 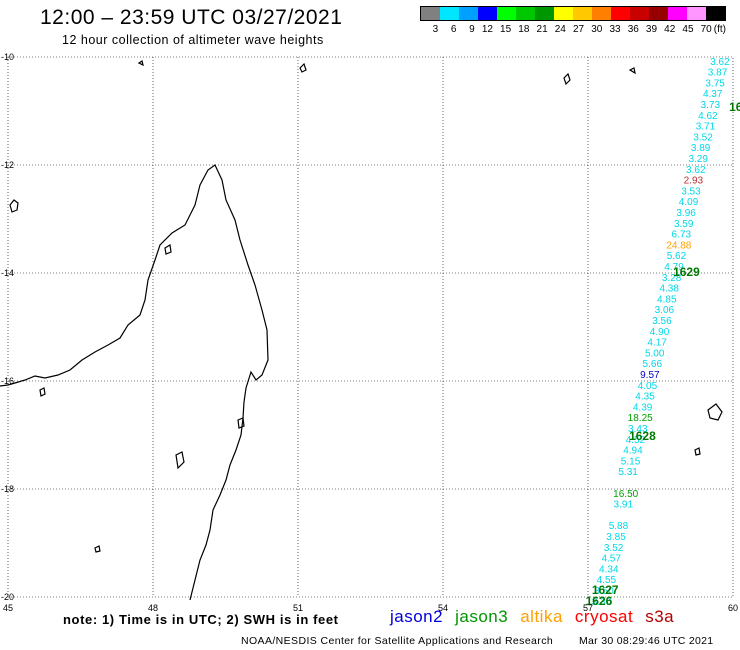 What do you see at coordinates (715, 412) in the screenshot?
I see `mauritius-island` at bounding box center [715, 412].